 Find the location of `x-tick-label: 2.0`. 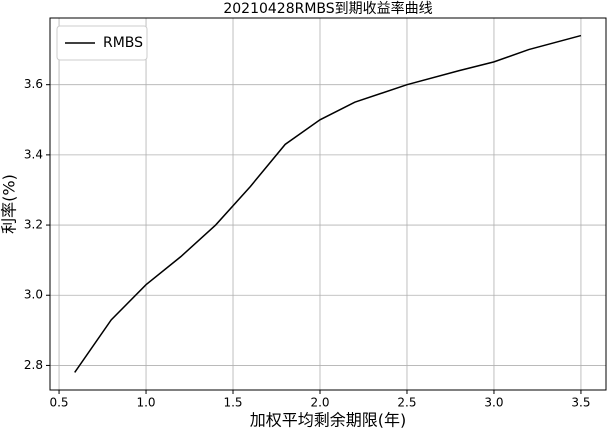

x-tick-label: 2.0 is located at coordinates (319, 403).